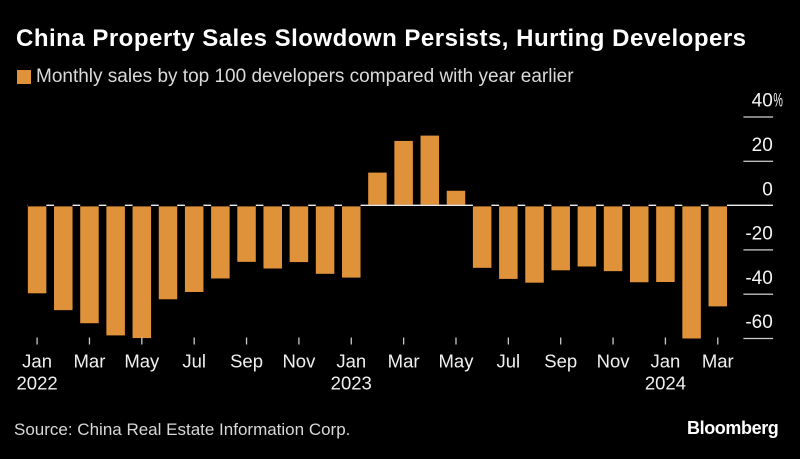 This screenshot has width=800, height=459. I want to click on svg-text: 20, so click(762, 145).